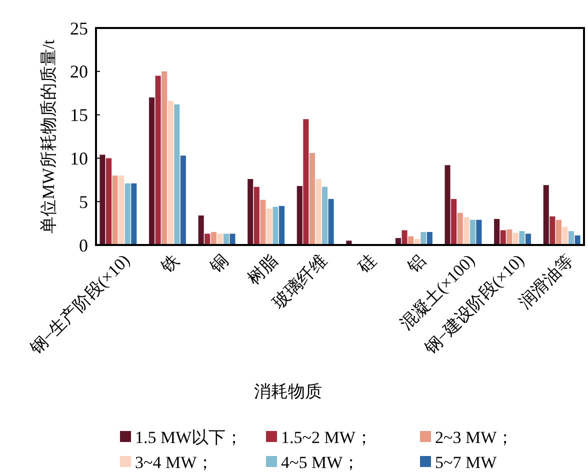  Describe the element at coordinates (79, 72) in the screenshot. I see `y-tick-label: 20` at that location.